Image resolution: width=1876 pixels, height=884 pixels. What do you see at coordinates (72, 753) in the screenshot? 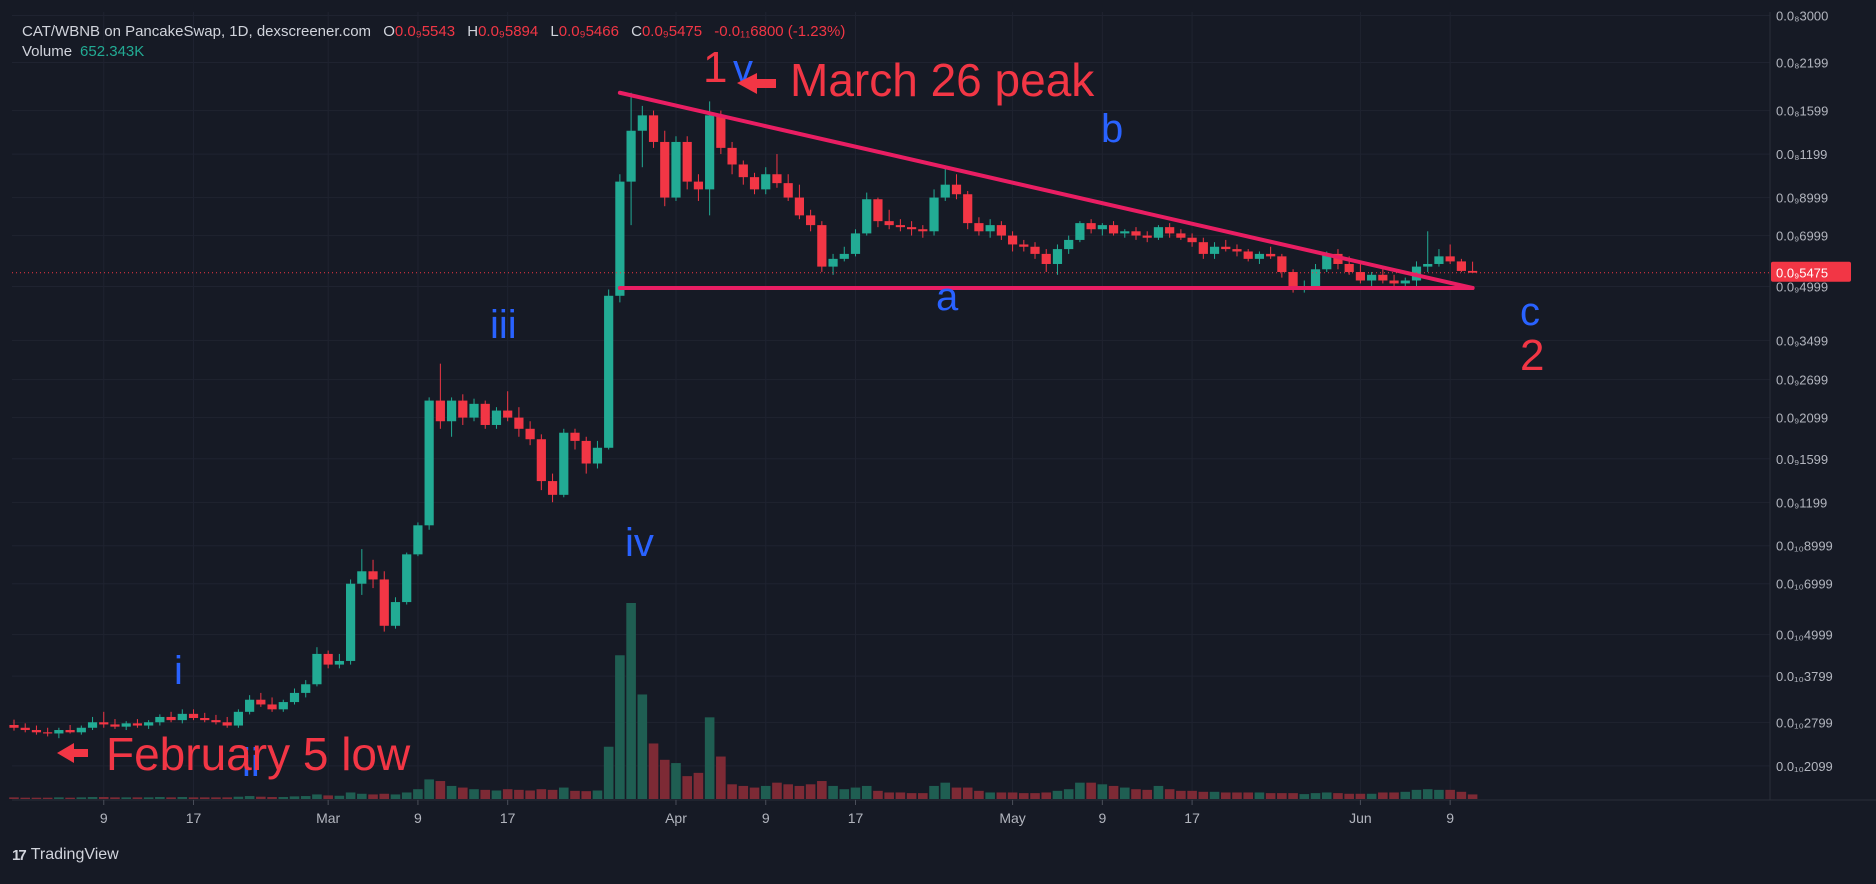
I see `february-low-arrow-icon` at bounding box center [72, 753].